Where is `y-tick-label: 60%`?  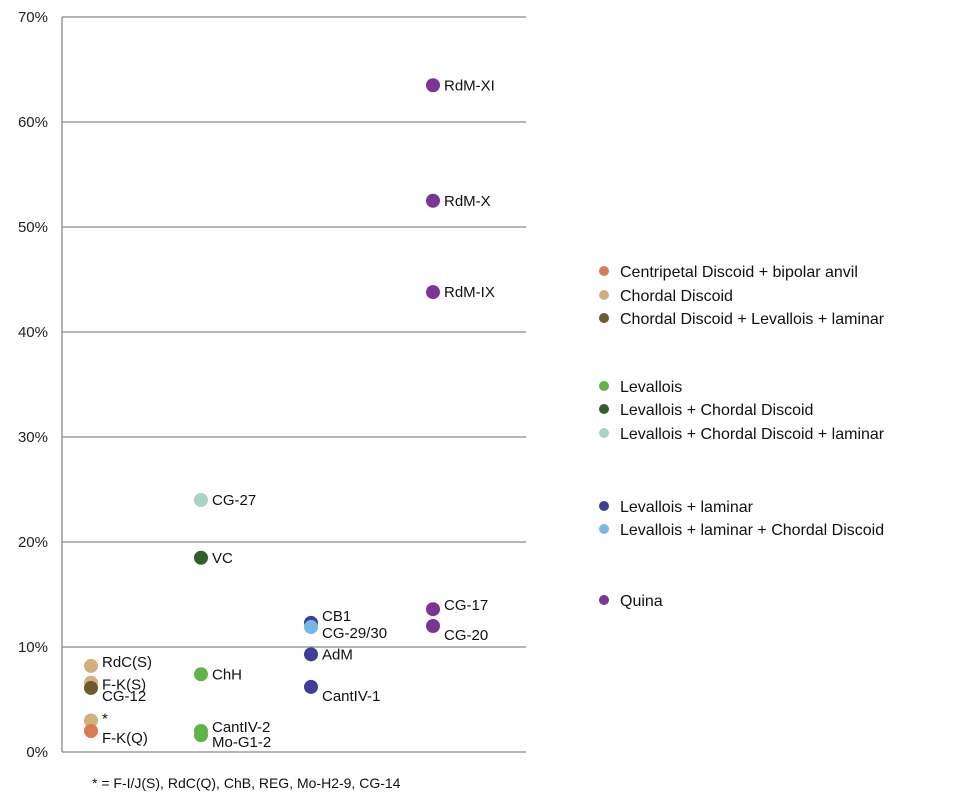
y-tick-label: 60% is located at coordinates (33, 122).